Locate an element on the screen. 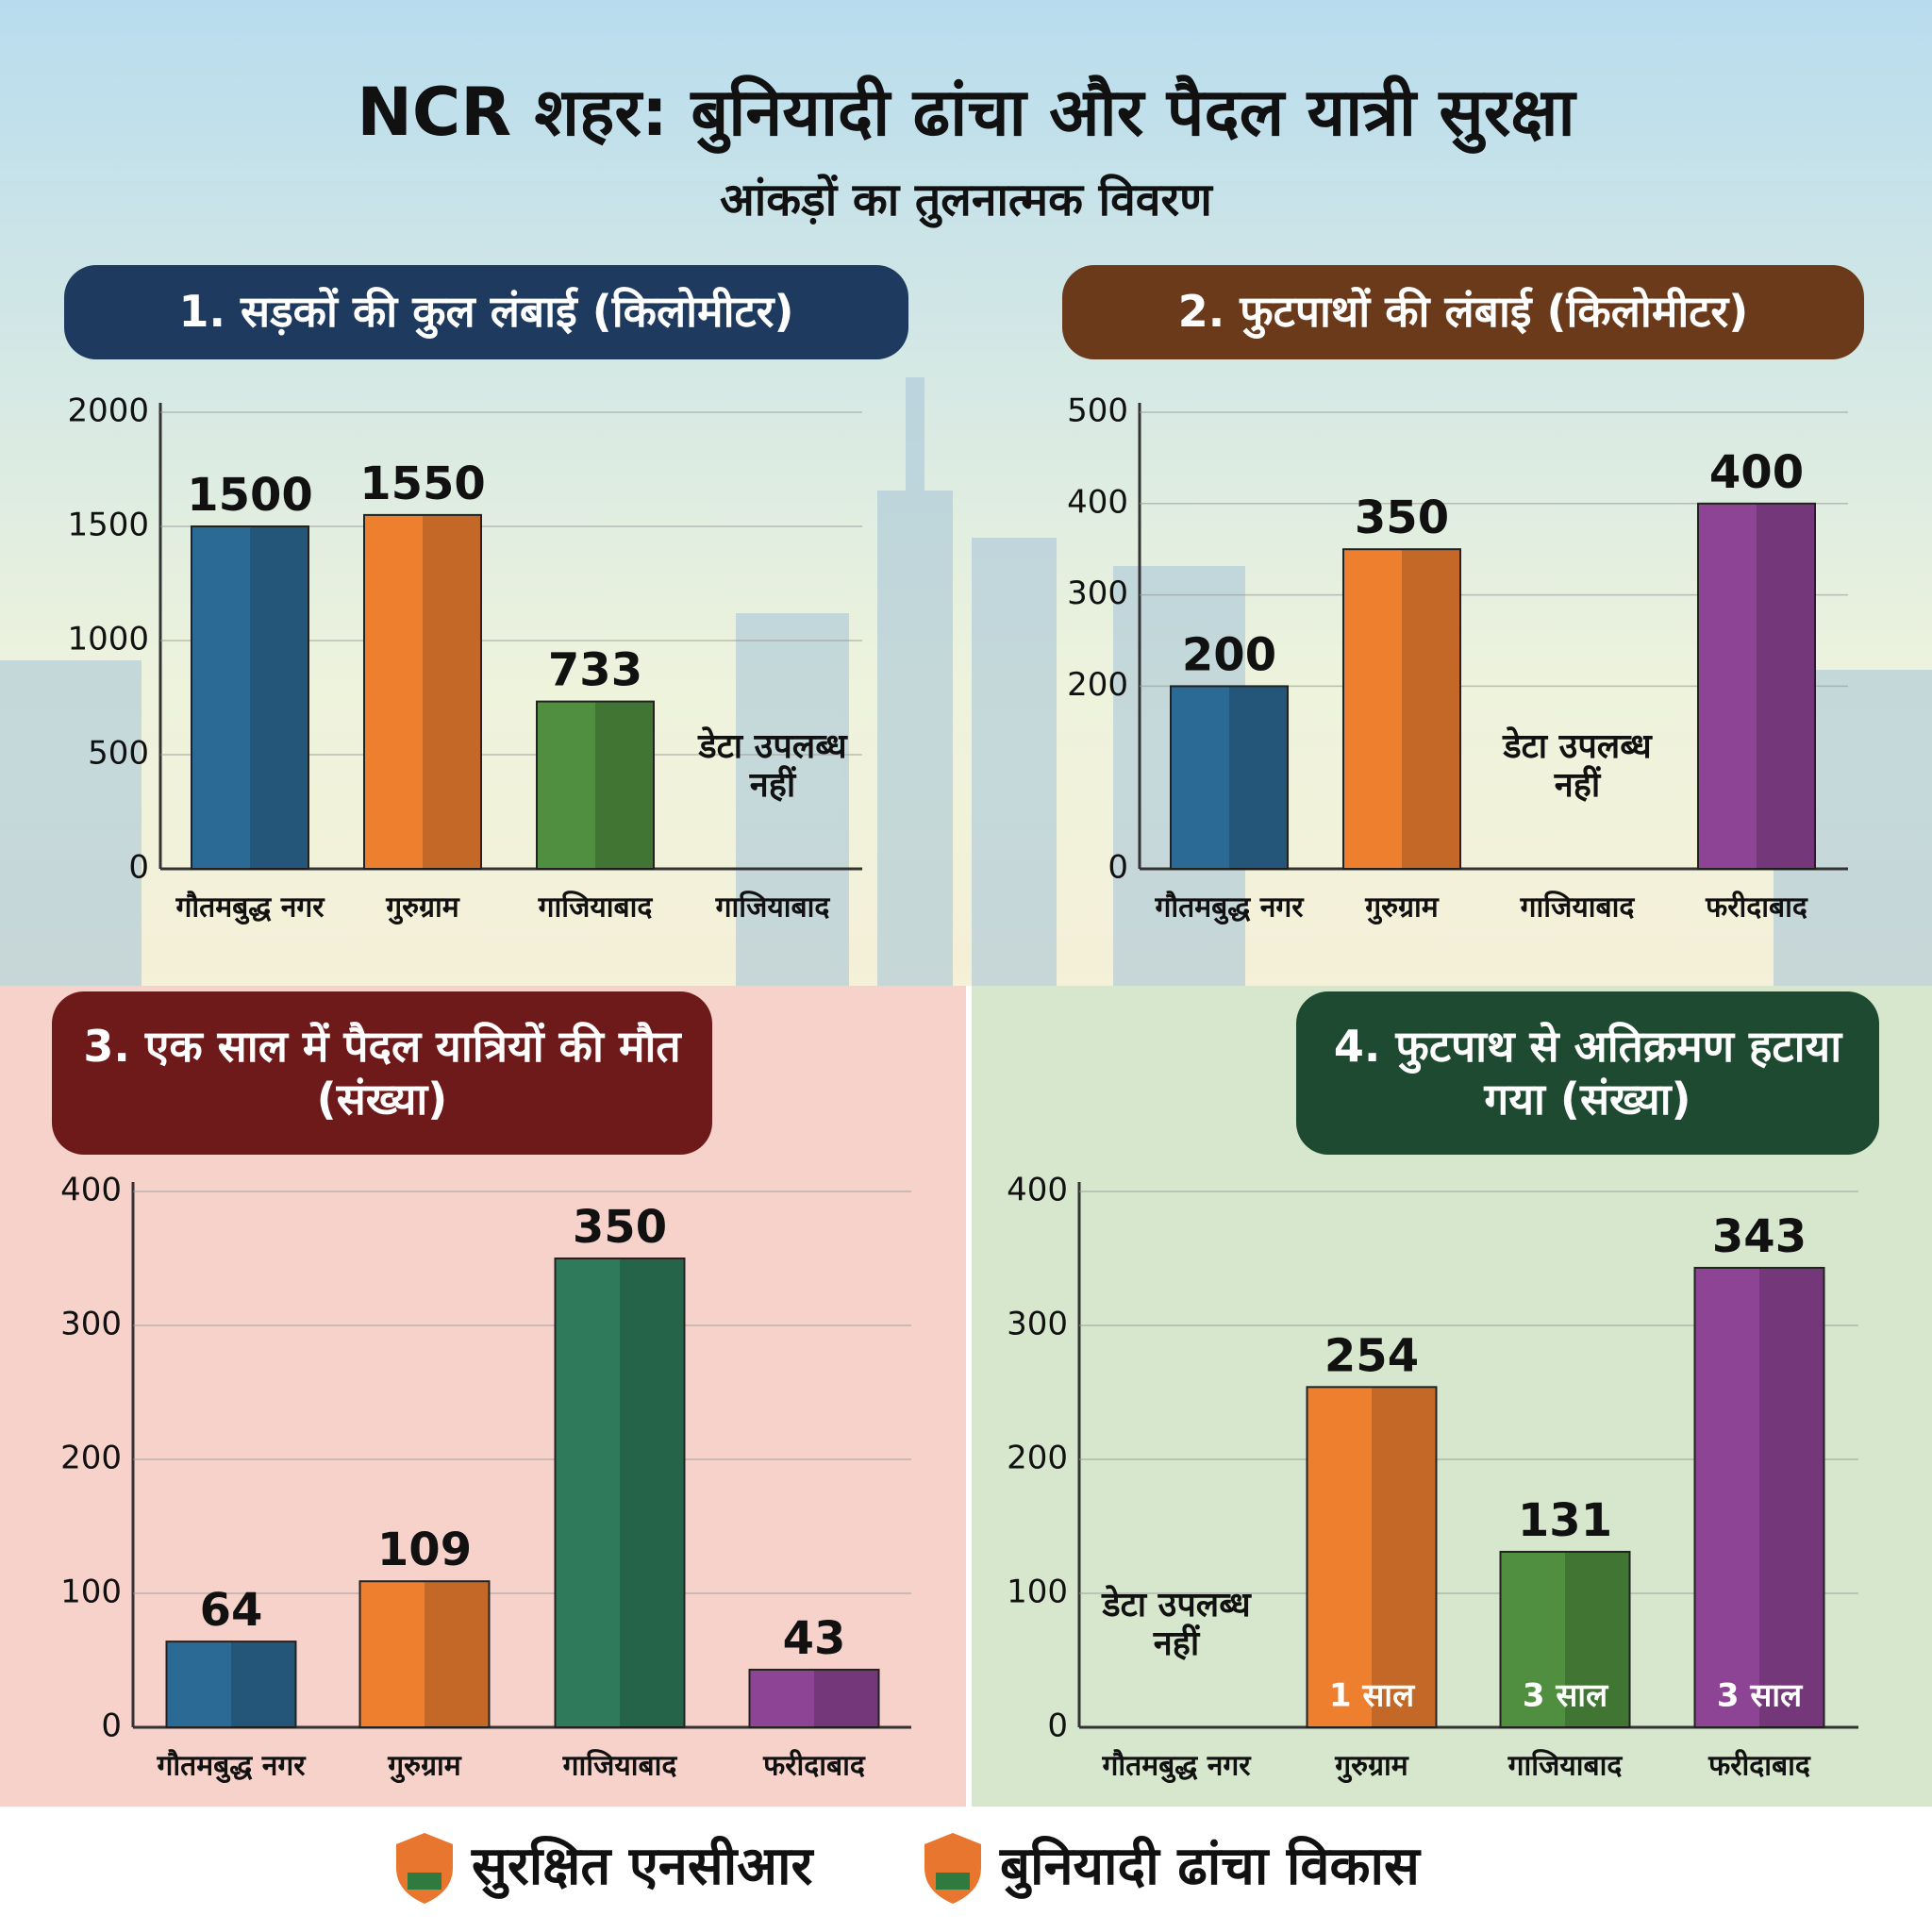  value-label: 43 is located at coordinates (815, 1638).